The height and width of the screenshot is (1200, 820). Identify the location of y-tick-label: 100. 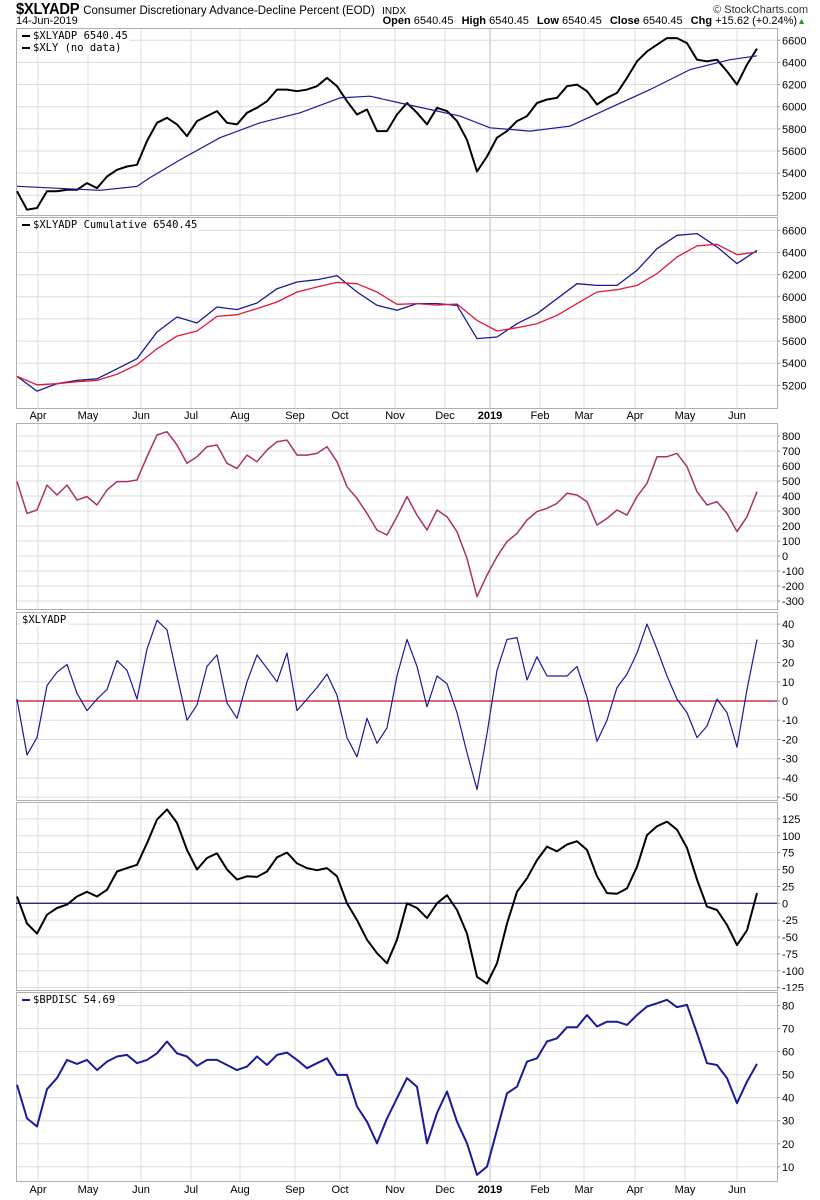
(791, 542).